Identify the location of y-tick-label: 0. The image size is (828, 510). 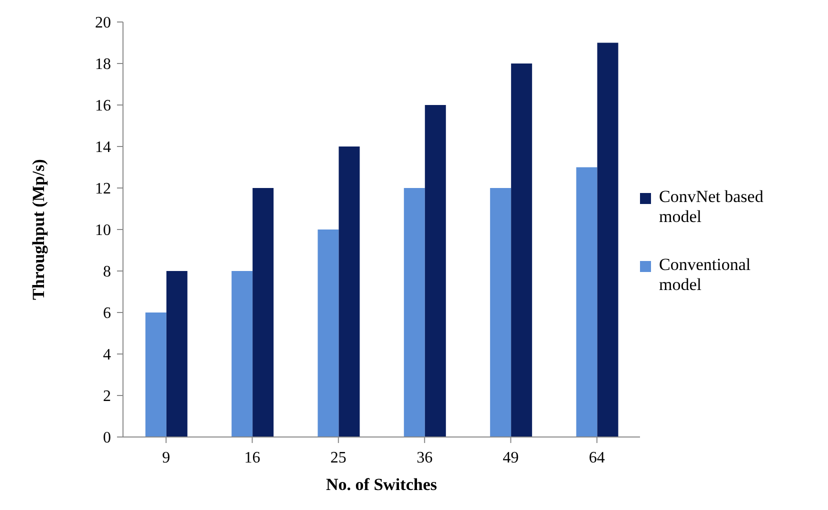
(107, 438).